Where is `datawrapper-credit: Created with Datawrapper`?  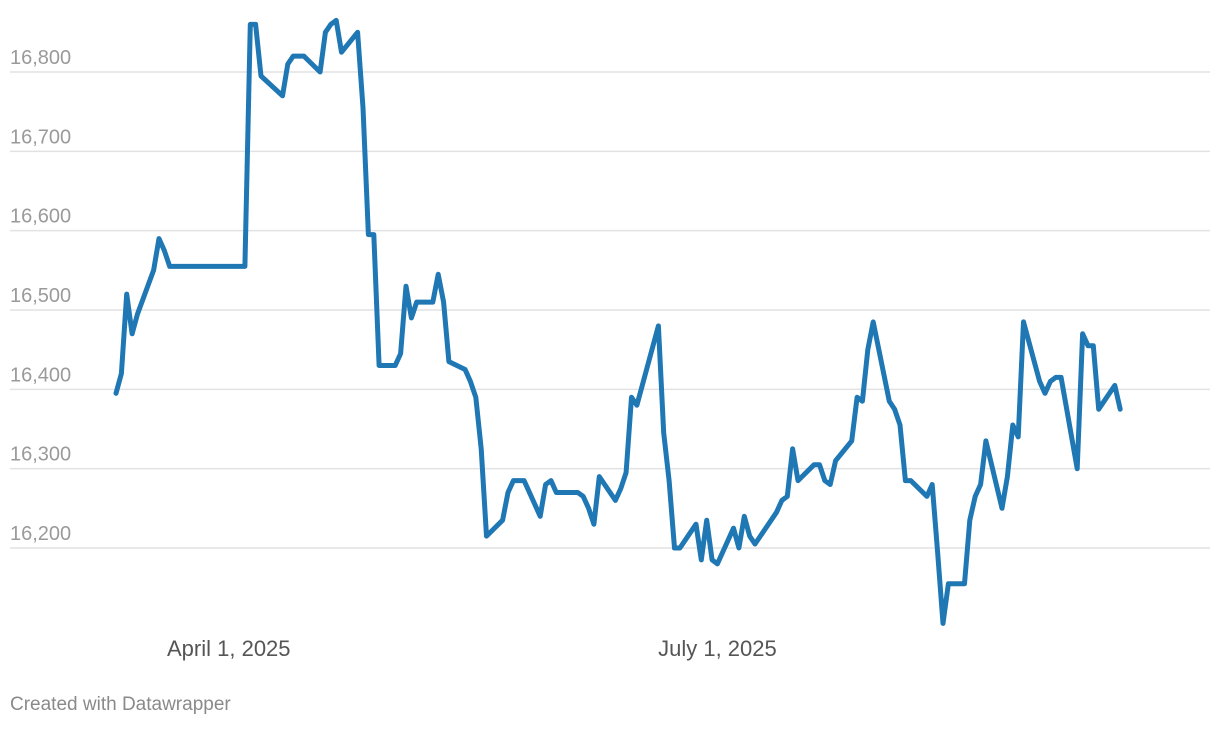 datawrapper-credit: Created with Datawrapper is located at coordinates (120, 704).